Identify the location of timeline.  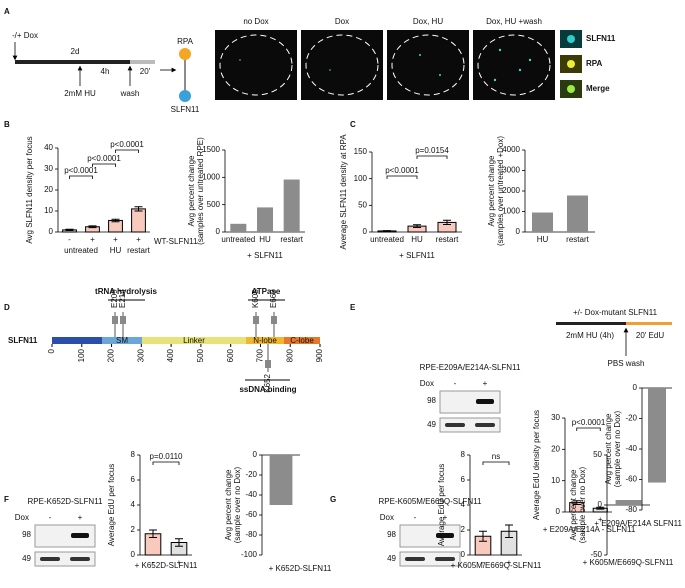
(101, 72).